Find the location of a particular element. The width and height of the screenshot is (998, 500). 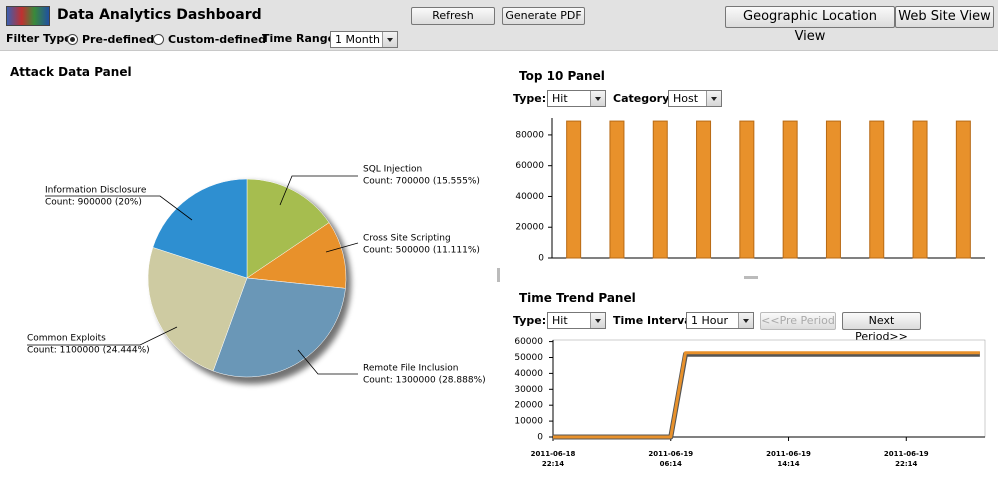

slice-label: Remote File Inclusion is located at coordinates (410, 369).